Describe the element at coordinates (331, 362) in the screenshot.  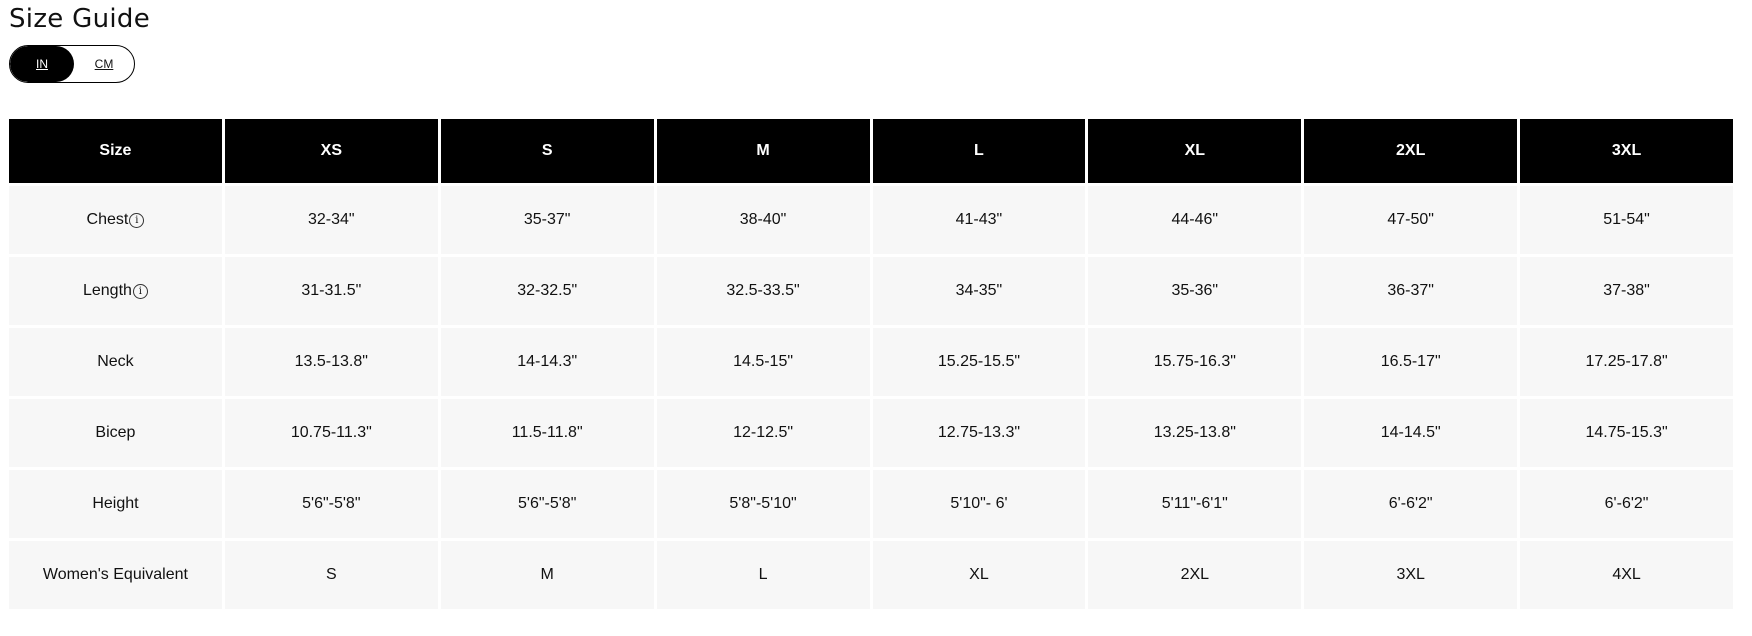
I see `table-cell: 13.5-13.8"` at that location.